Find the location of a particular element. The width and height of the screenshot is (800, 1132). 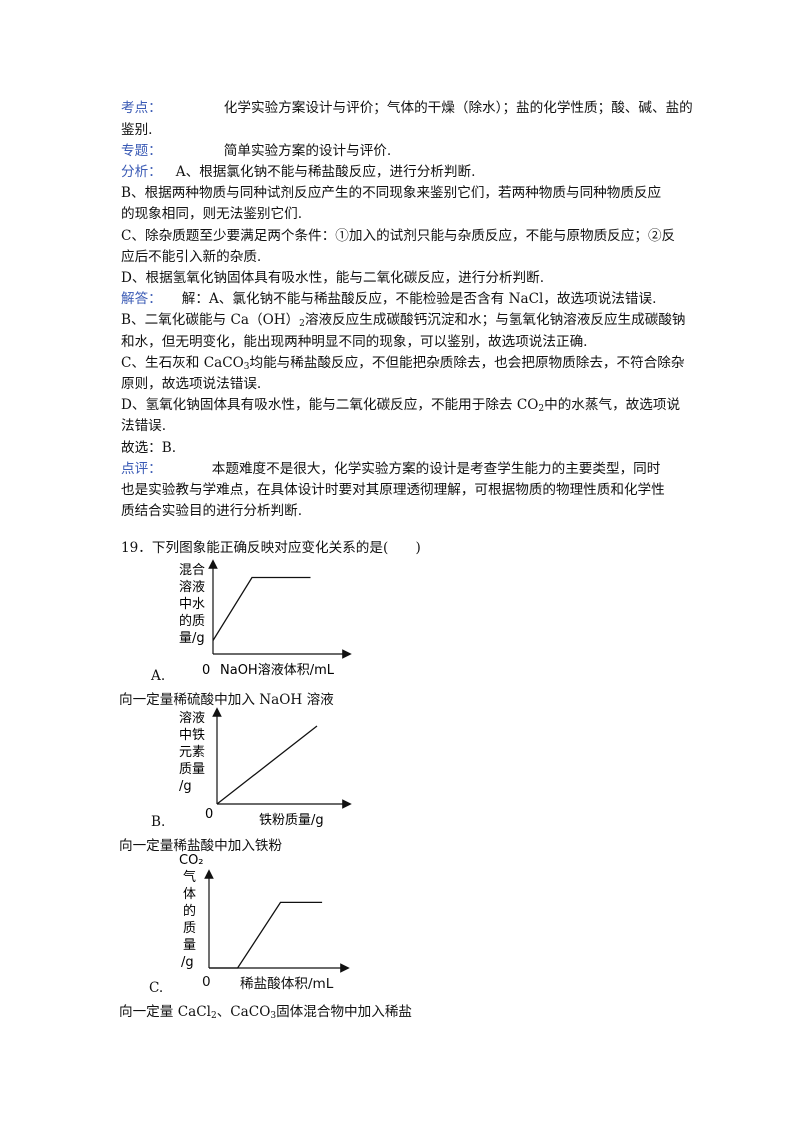

chart-b-svg: 溶液 中铁 元素 质量 /g 0 铁粉质量/g is located at coordinates (265, 767).